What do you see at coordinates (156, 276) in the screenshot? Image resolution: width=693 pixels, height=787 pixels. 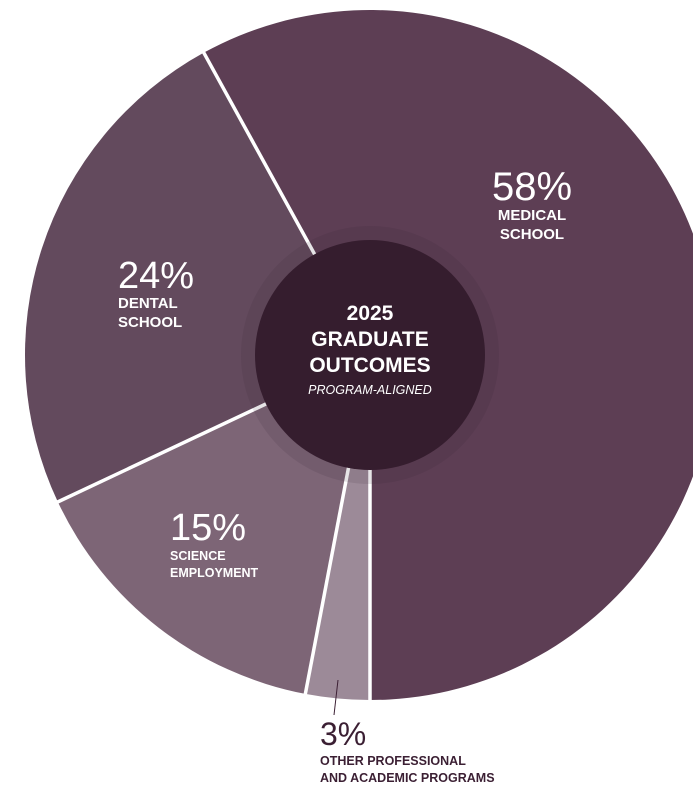 I see `data-label-percent: 24%` at bounding box center [156, 276].